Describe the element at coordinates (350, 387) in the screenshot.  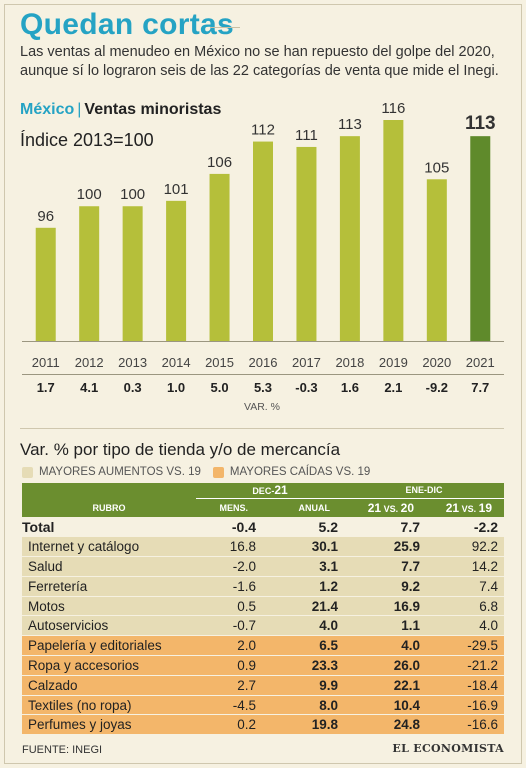
I see `var-pct-label: 1.6` at that location.